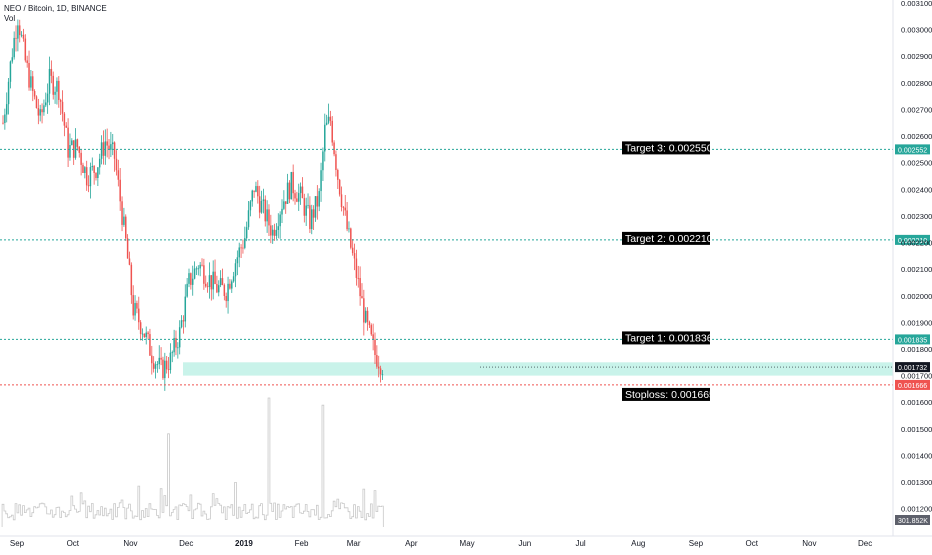 The width and height of the screenshot is (932, 555). I want to click on price-tick-label: 0.002500, so click(916, 163).